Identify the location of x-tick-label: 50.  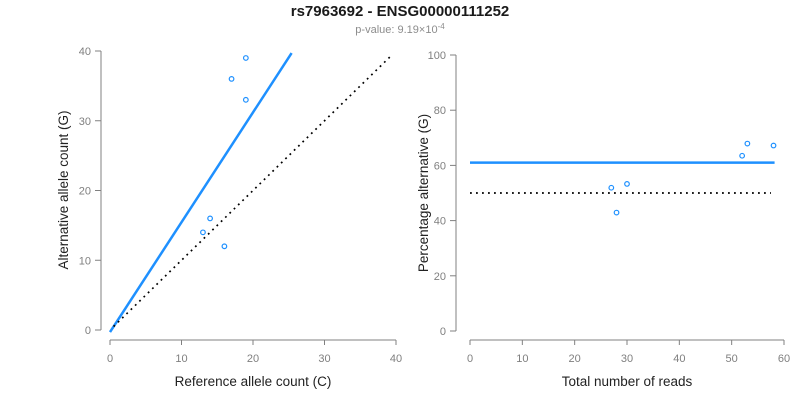
(732, 359).